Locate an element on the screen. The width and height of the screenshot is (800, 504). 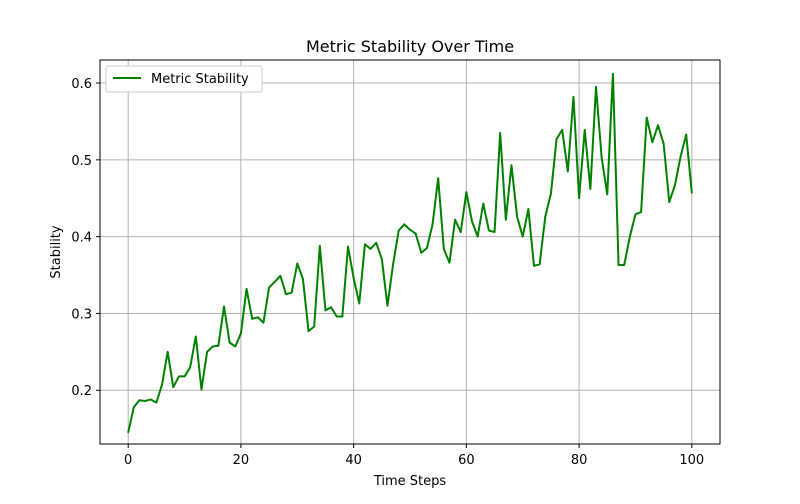
legend: Metric Stability is located at coordinates (184, 79).